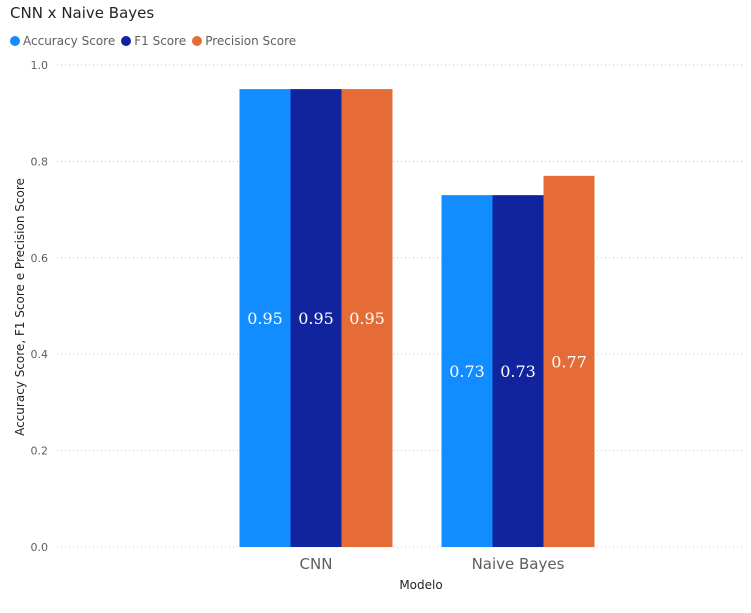 The width and height of the screenshot is (751, 613). Describe the element at coordinates (316, 564) in the screenshot. I see `x-tick-label: CNN` at that location.